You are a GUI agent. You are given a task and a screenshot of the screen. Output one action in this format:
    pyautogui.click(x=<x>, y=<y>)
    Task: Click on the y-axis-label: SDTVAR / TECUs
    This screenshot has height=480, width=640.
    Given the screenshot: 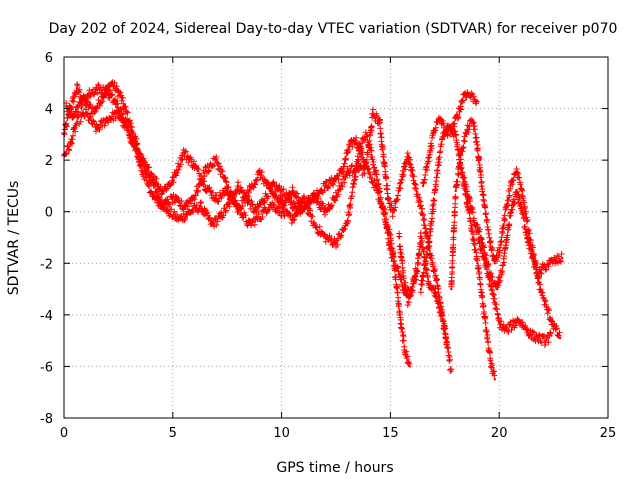 What is the action you would take?
    pyautogui.click(x=14, y=238)
    